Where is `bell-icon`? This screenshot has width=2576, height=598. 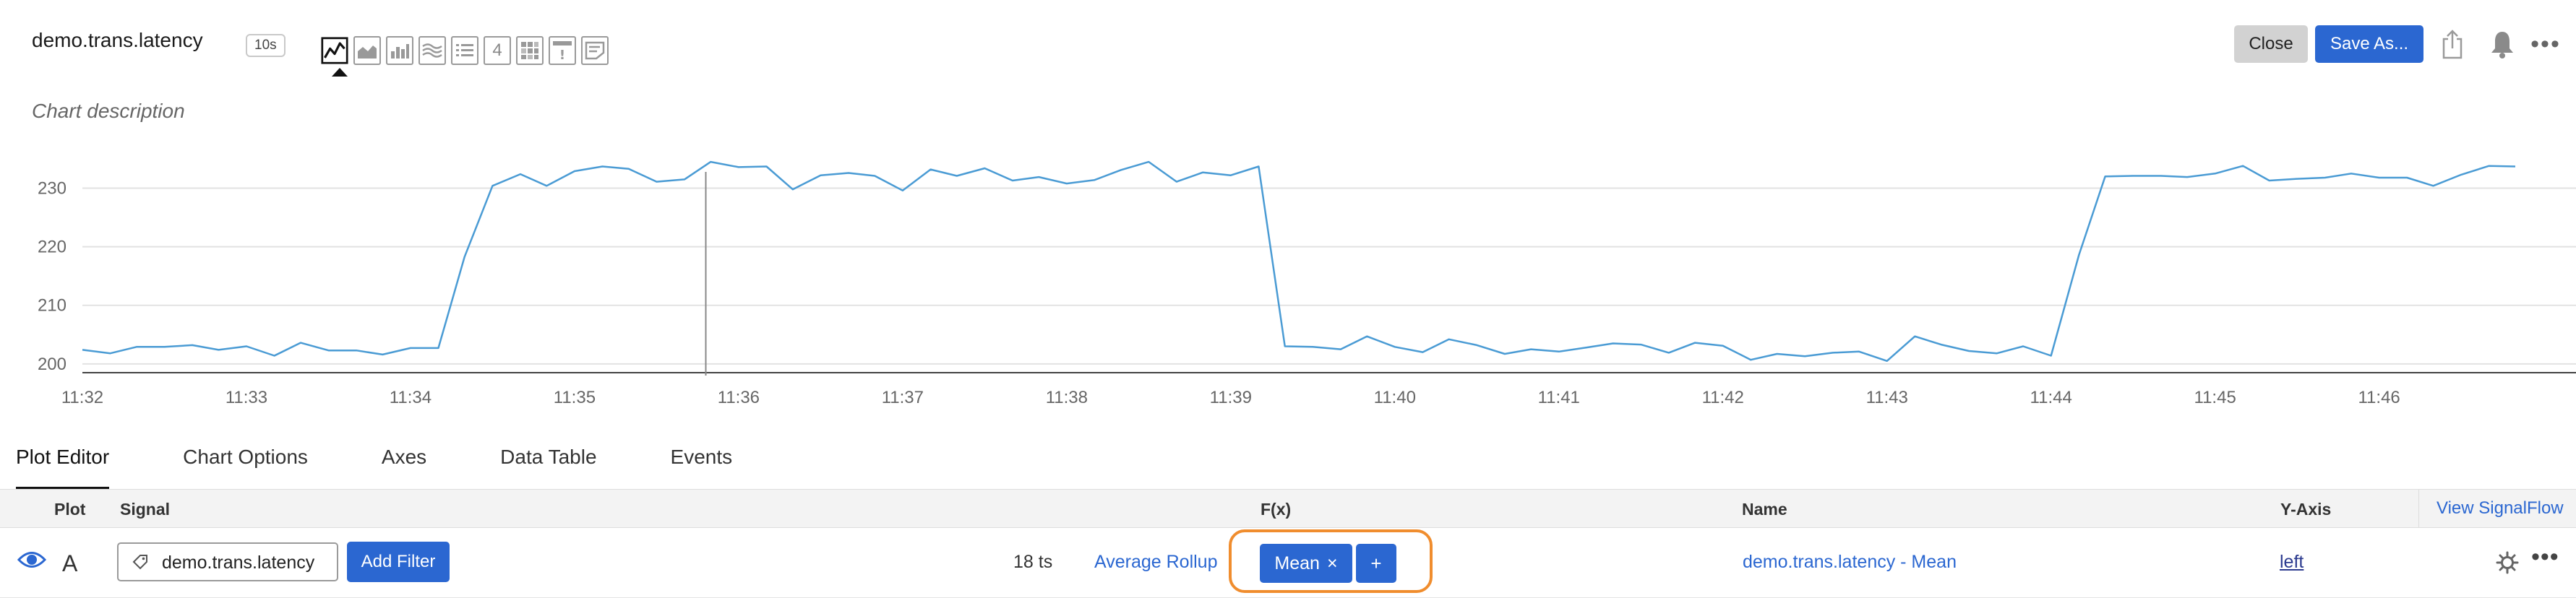 bell-icon is located at coordinates (2502, 44).